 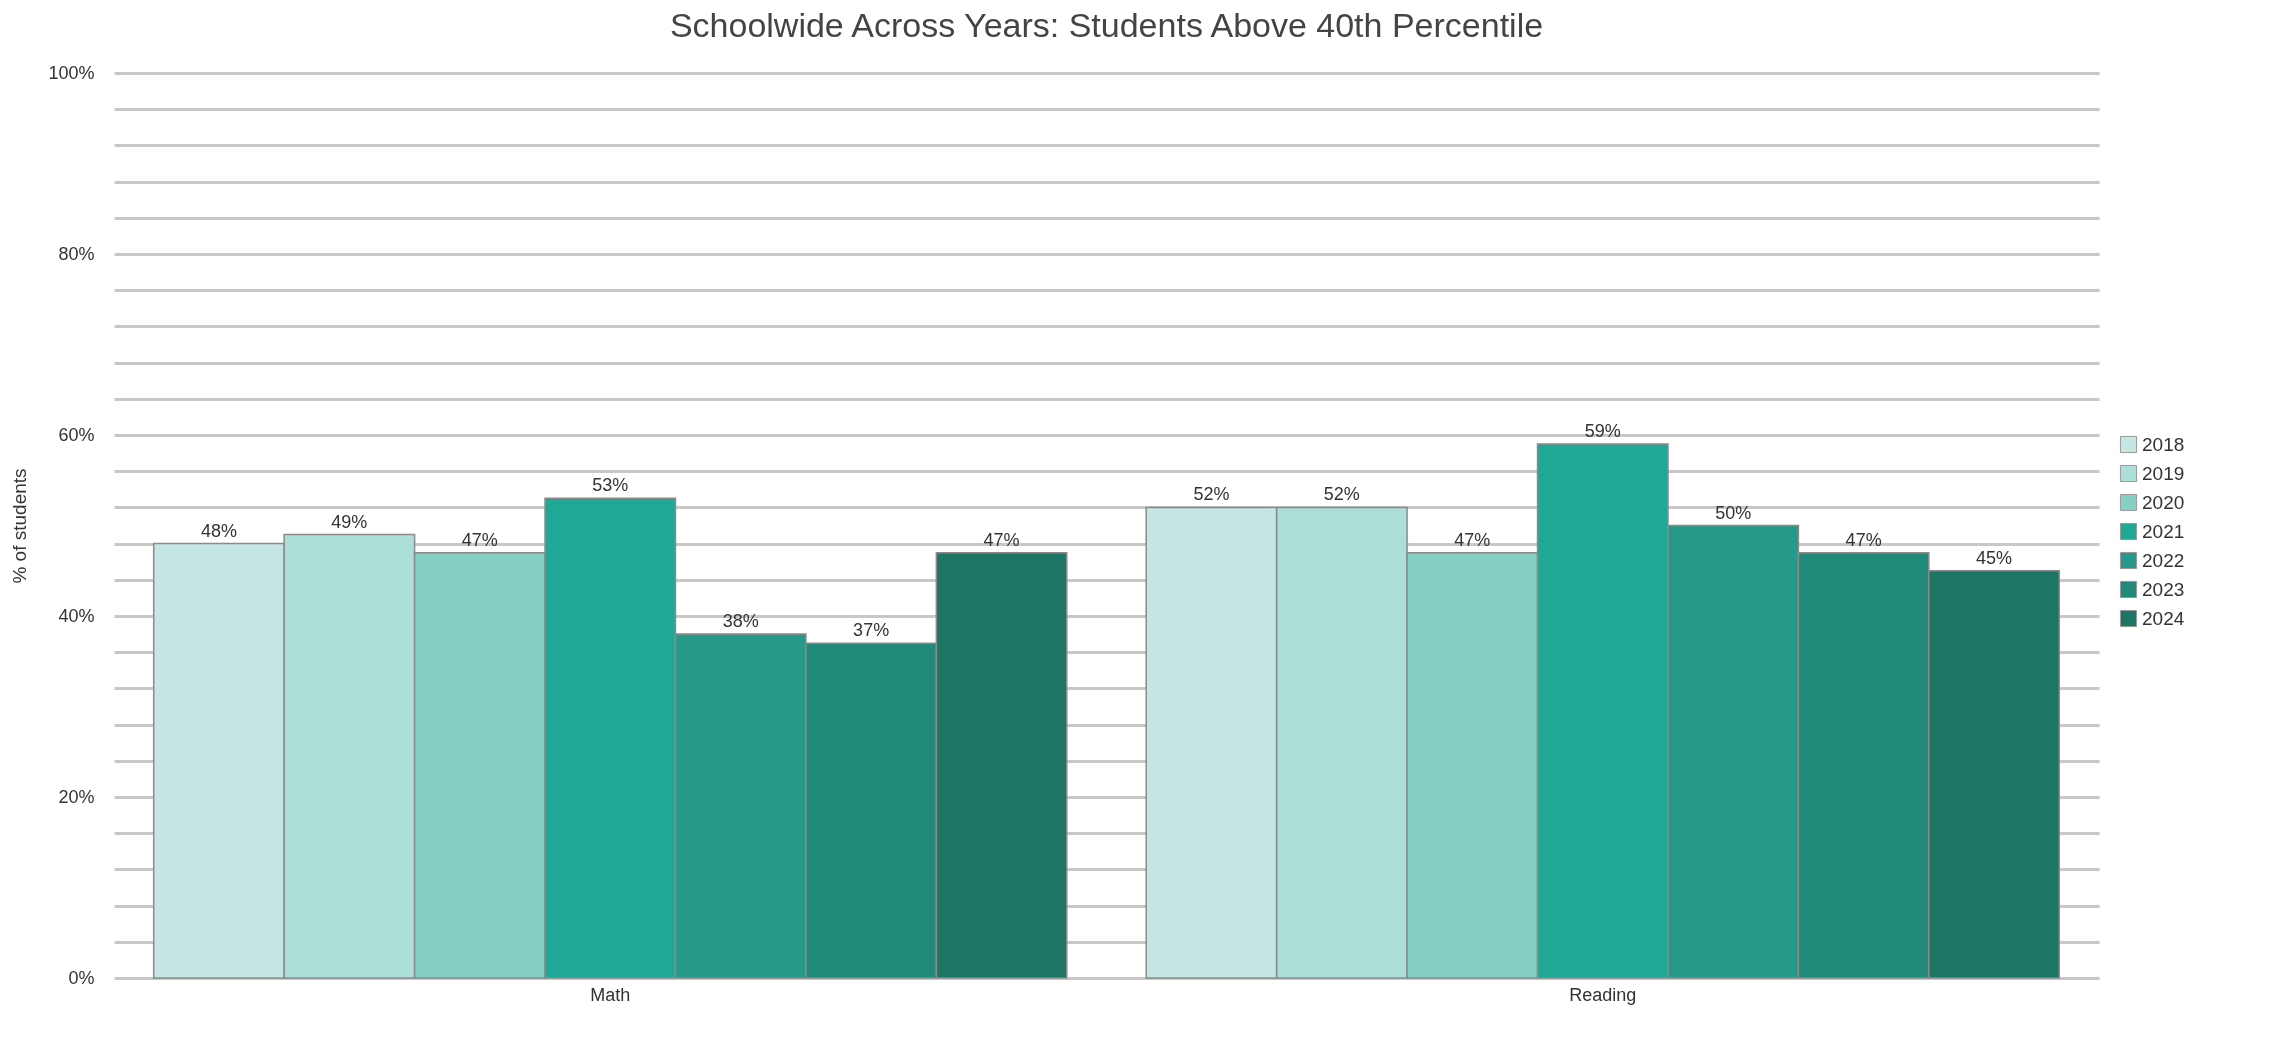 I want to click on data-label: 48%, so click(x=218, y=530).